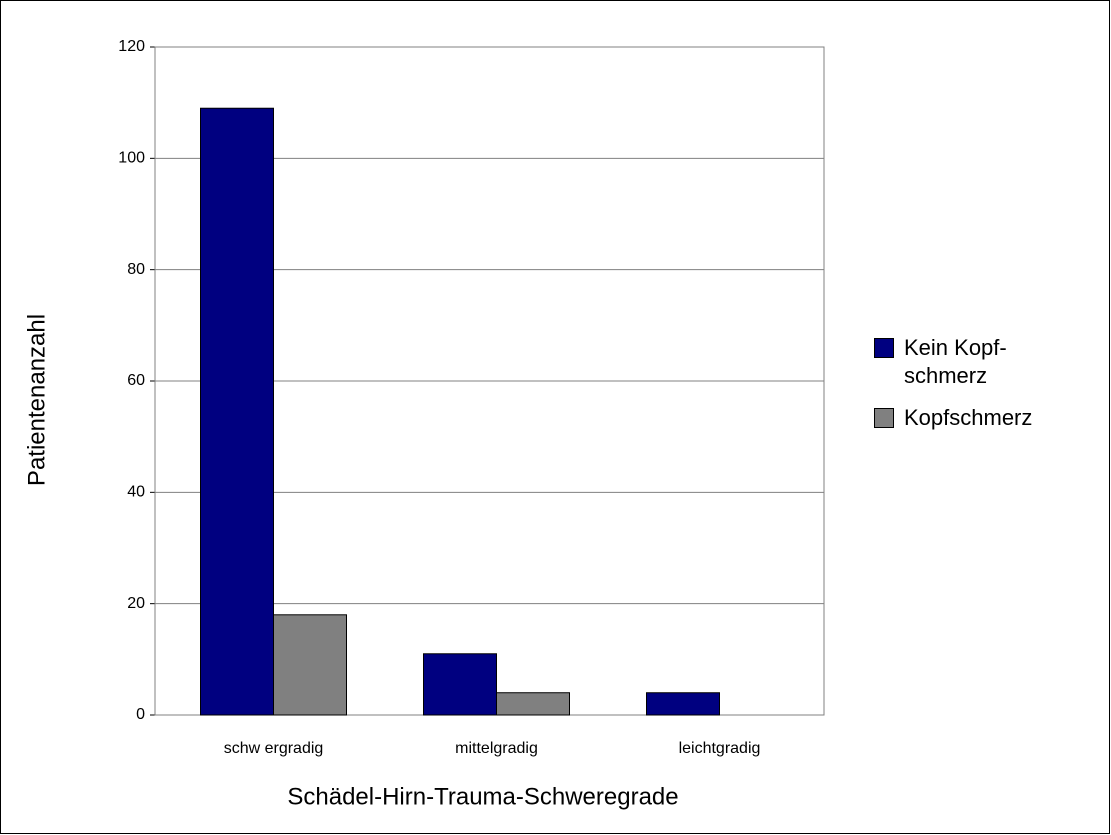 This screenshot has width=1111, height=835. What do you see at coordinates (136, 492) in the screenshot?
I see `y-tick-label: 40` at bounding box center [136, 492].